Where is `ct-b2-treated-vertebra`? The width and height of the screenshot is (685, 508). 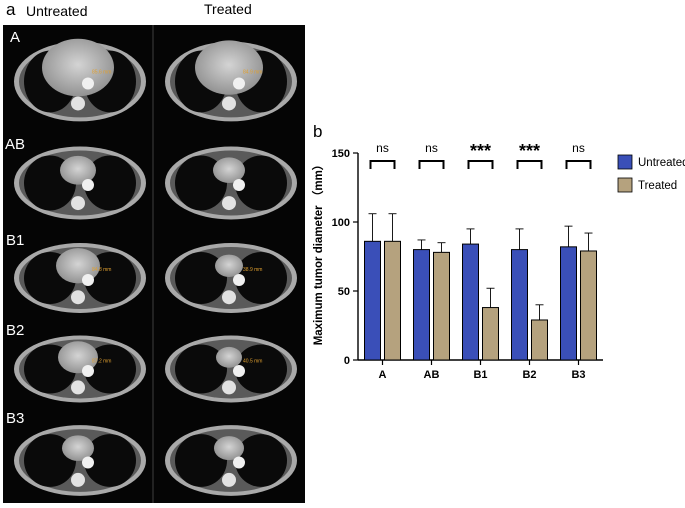 ct-b2-treated-vertebra is located at coordinates (229, 387).